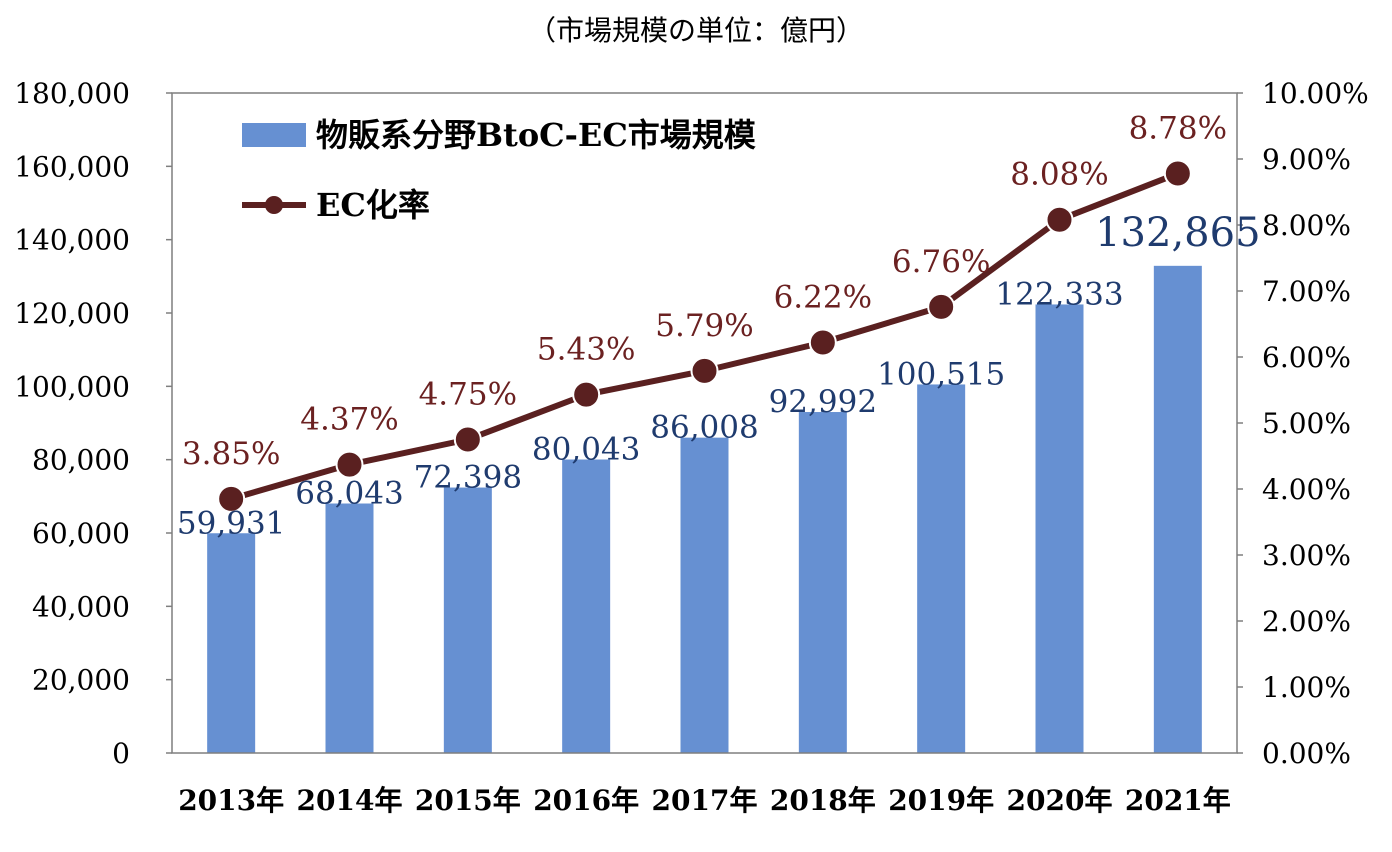  What do you see at coordinates (373, 205) in the screenshot?
I see `legend-line-label: EC化率` at bounding box center [373, 205].